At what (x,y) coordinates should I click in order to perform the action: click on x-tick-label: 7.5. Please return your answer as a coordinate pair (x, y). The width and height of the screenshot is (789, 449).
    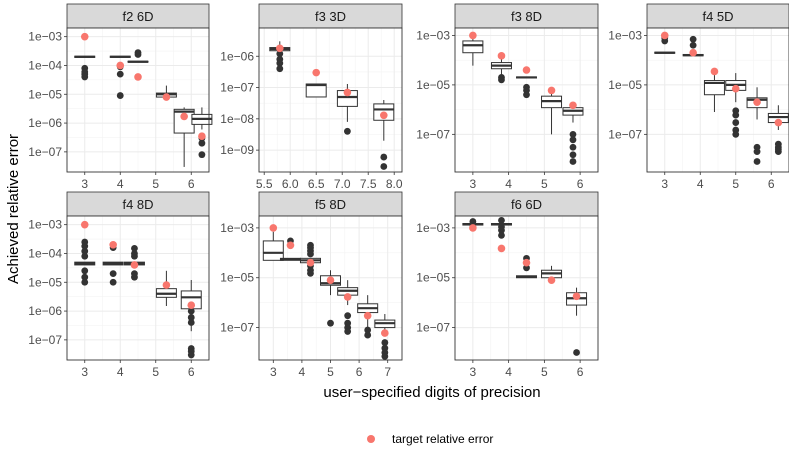
    Looking at the image, I should click on (368, 184).